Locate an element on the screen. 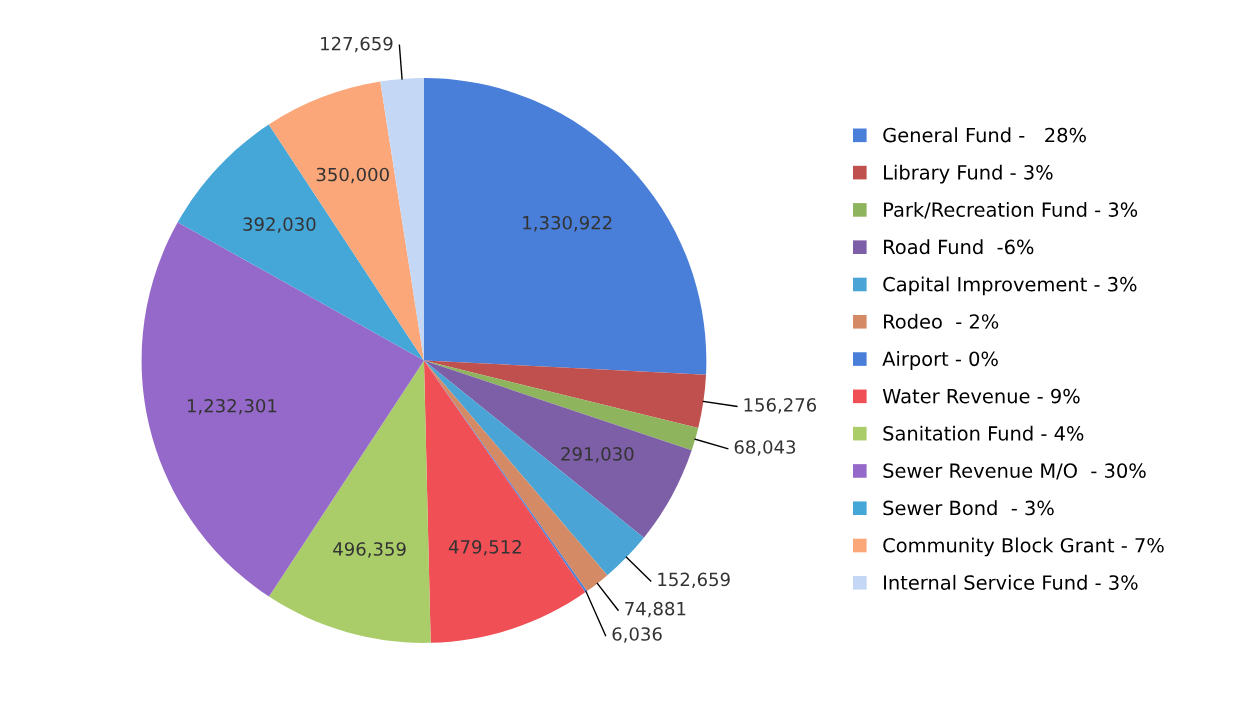 The height and width of the screenshot is (721, 1247). legend-label: Internal Service Fund - 3% is located at coordinates (1011, 582).